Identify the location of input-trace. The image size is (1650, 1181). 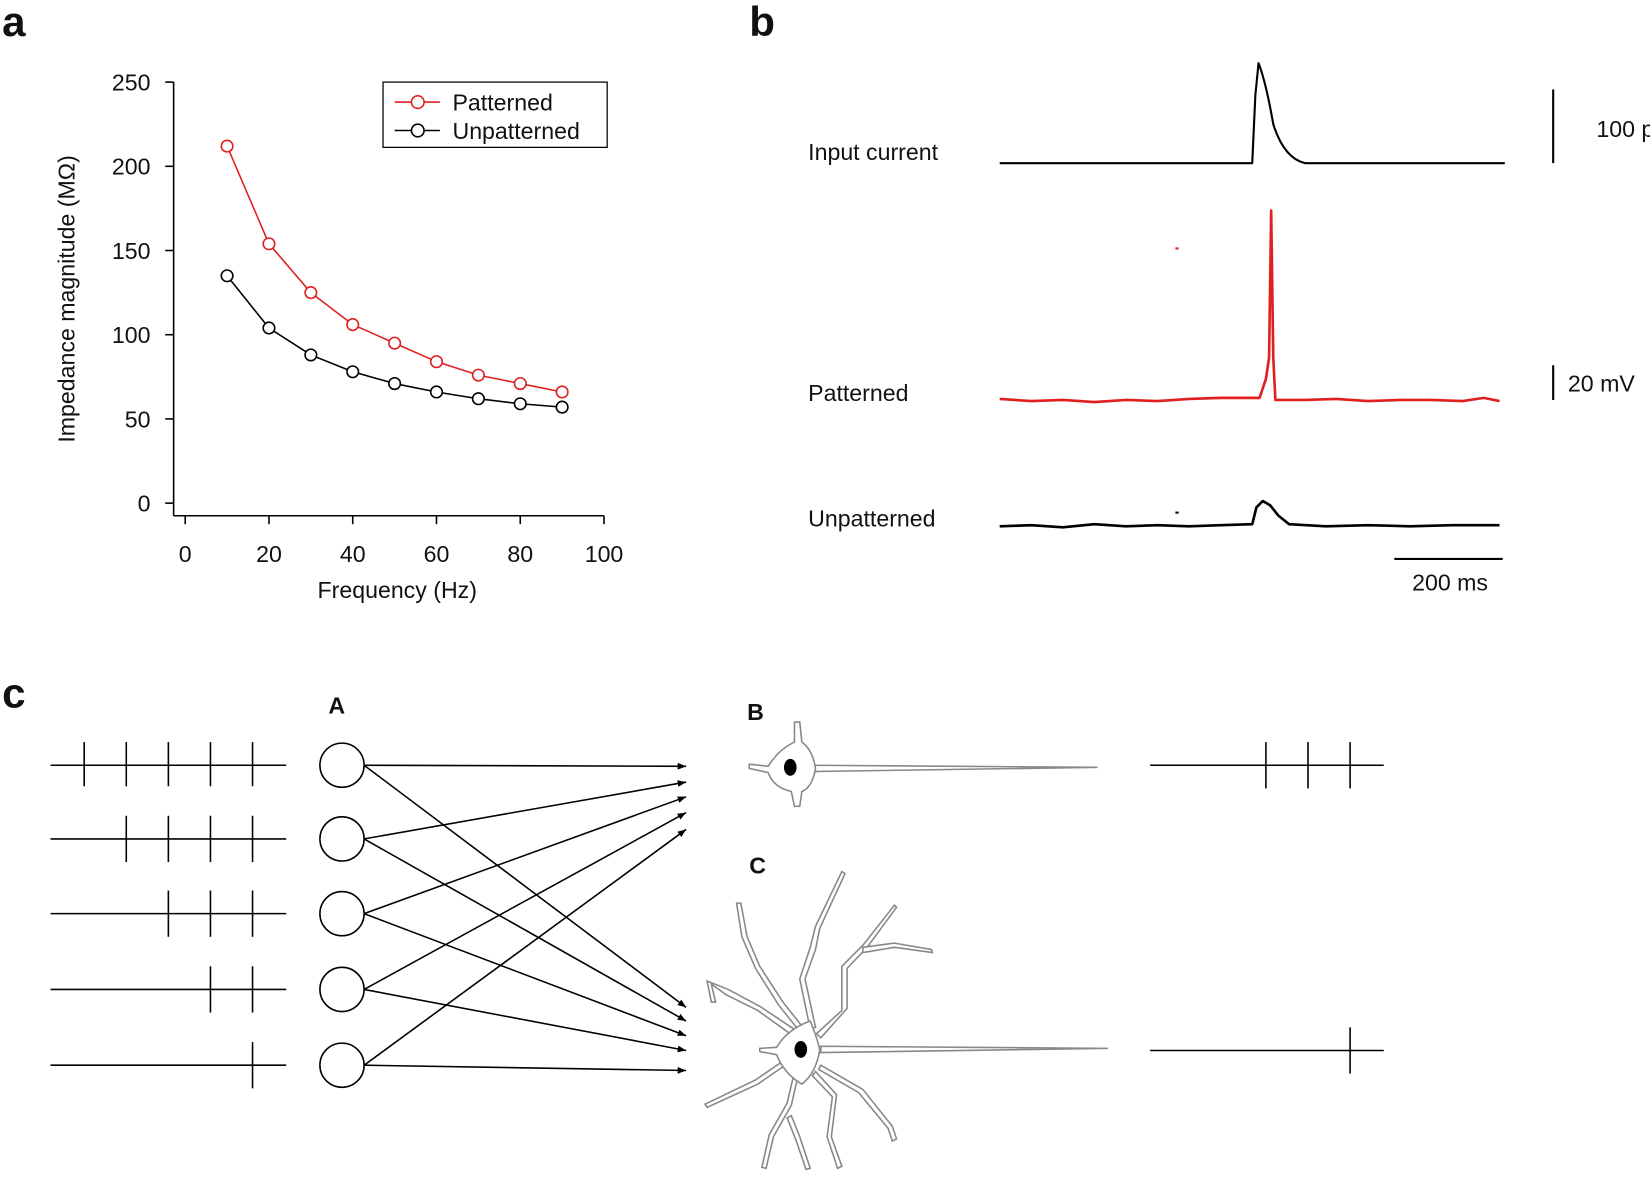
(1252, 113).